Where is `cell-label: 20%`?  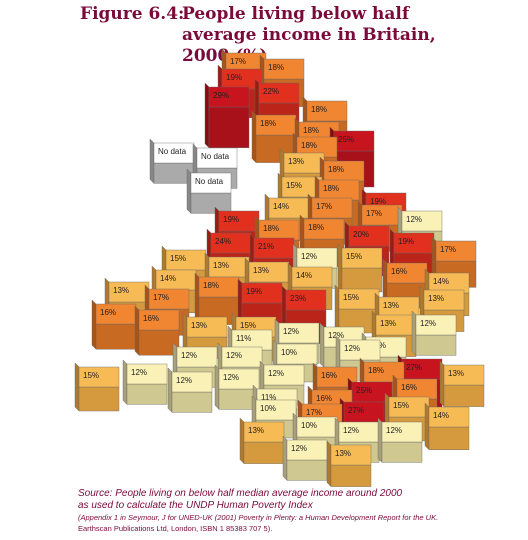 cell-label: 20% is located at coordinates (361, 234).